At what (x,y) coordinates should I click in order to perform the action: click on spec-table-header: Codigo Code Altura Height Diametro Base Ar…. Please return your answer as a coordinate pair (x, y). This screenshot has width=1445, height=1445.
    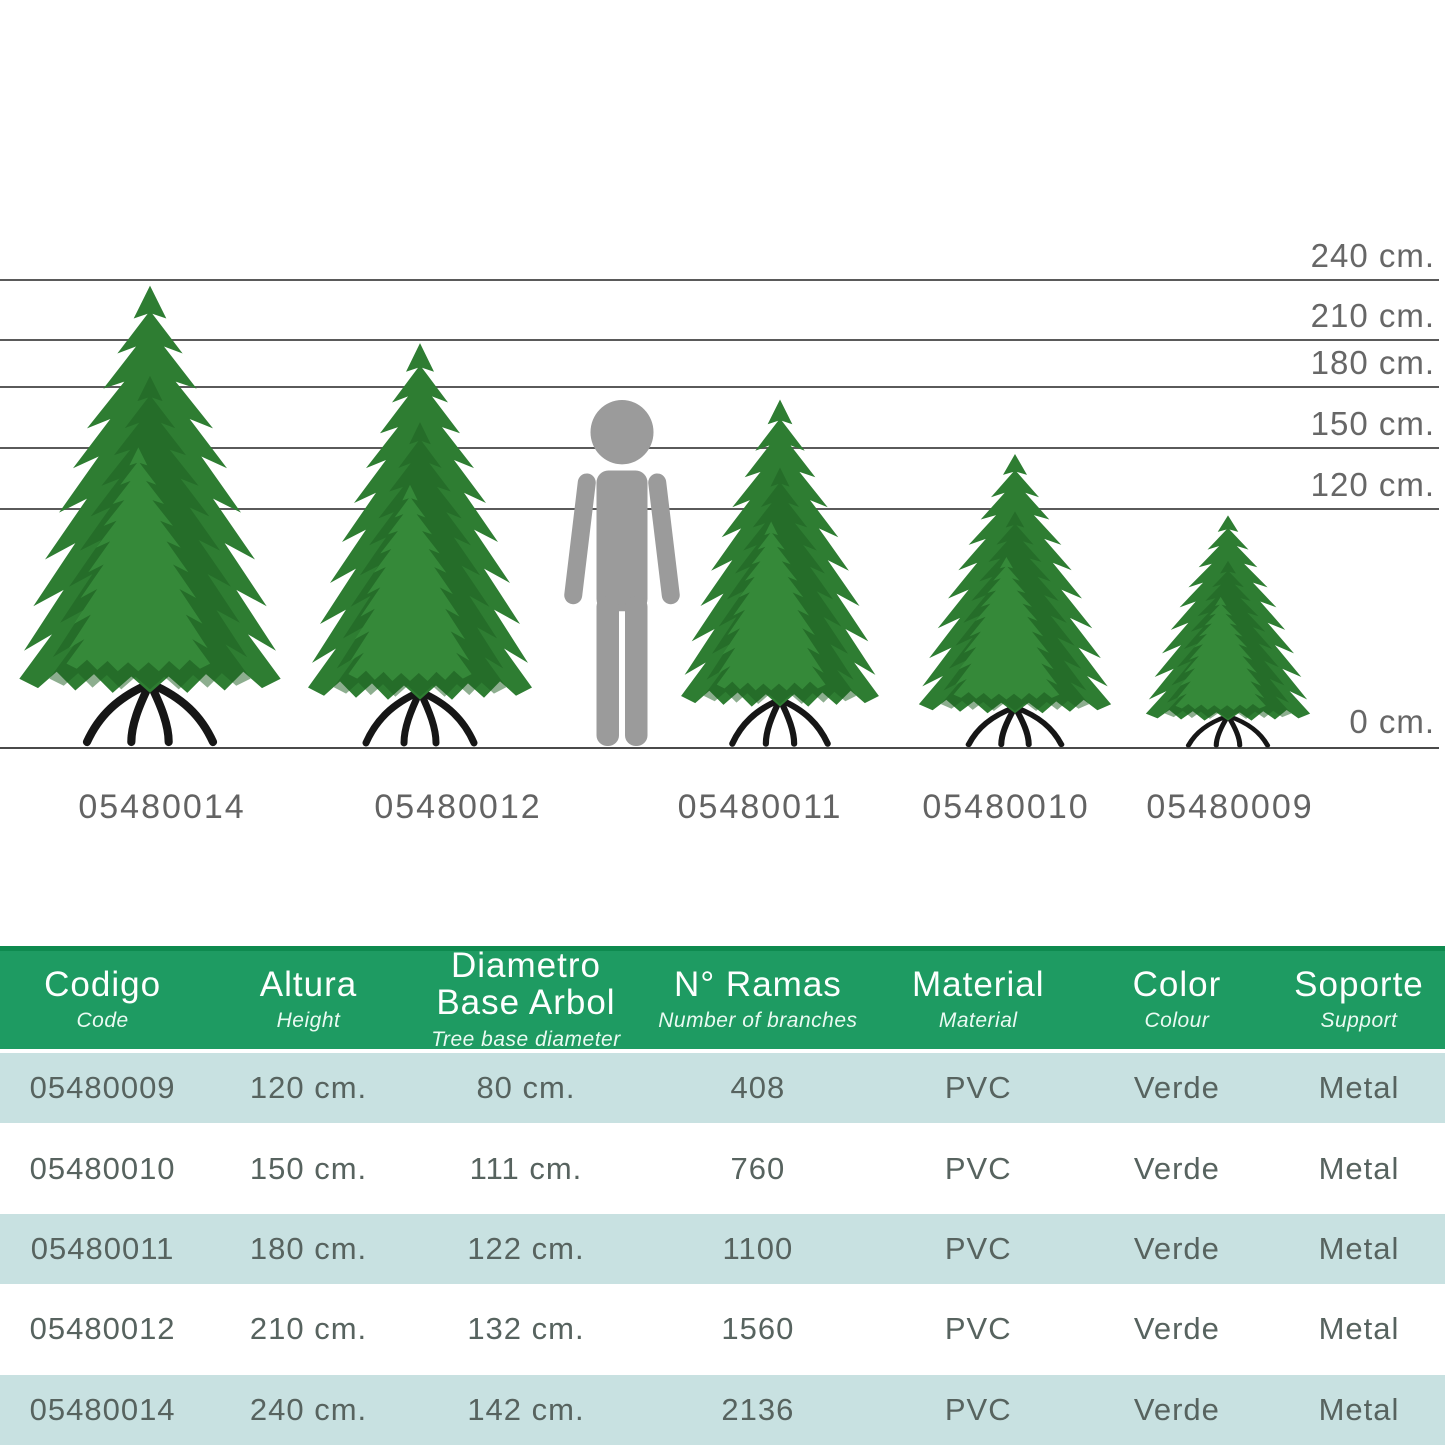
    Looking at the image, I should click on (722, 998).